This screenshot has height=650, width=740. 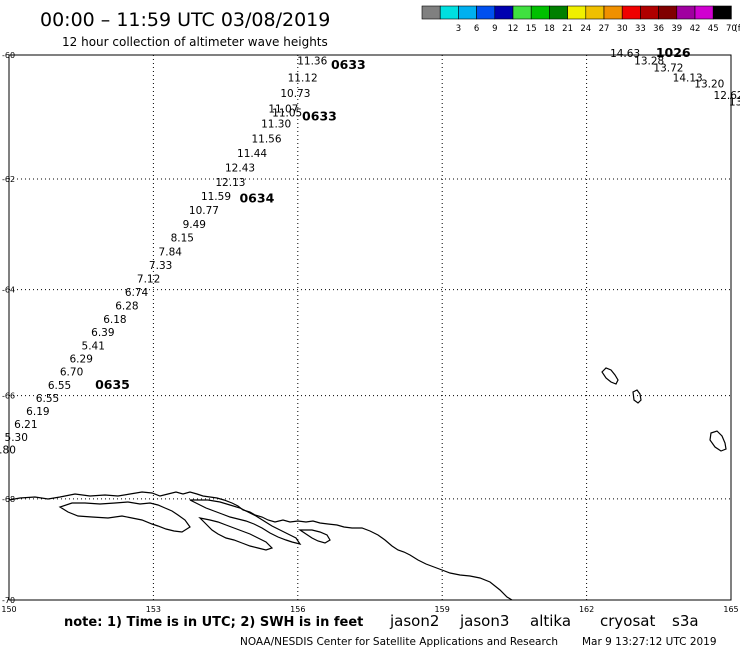 What do you see at coordinates (709, 85) in the screenshot?
I see `wave-height-value: 13.20` at bounding box center [709, 85].